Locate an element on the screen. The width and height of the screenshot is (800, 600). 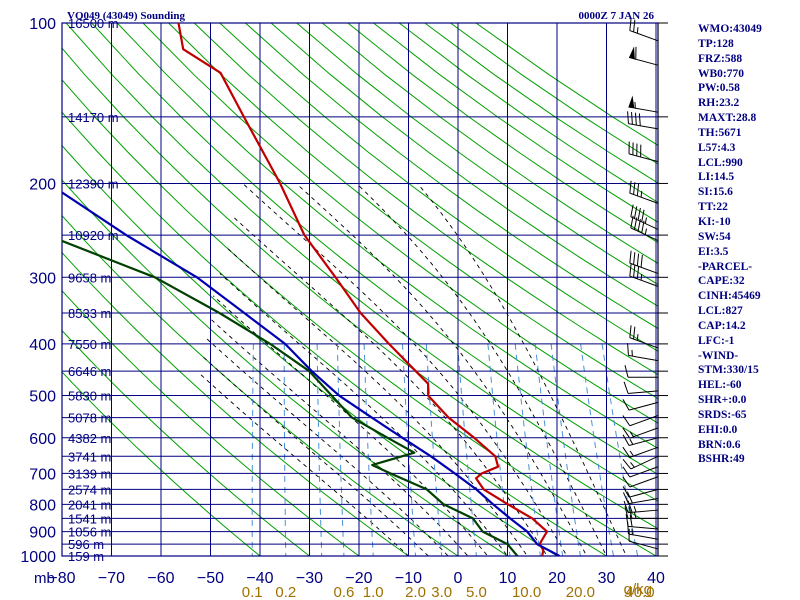
height-label: 2041 m is located at coordinates (89, 504).